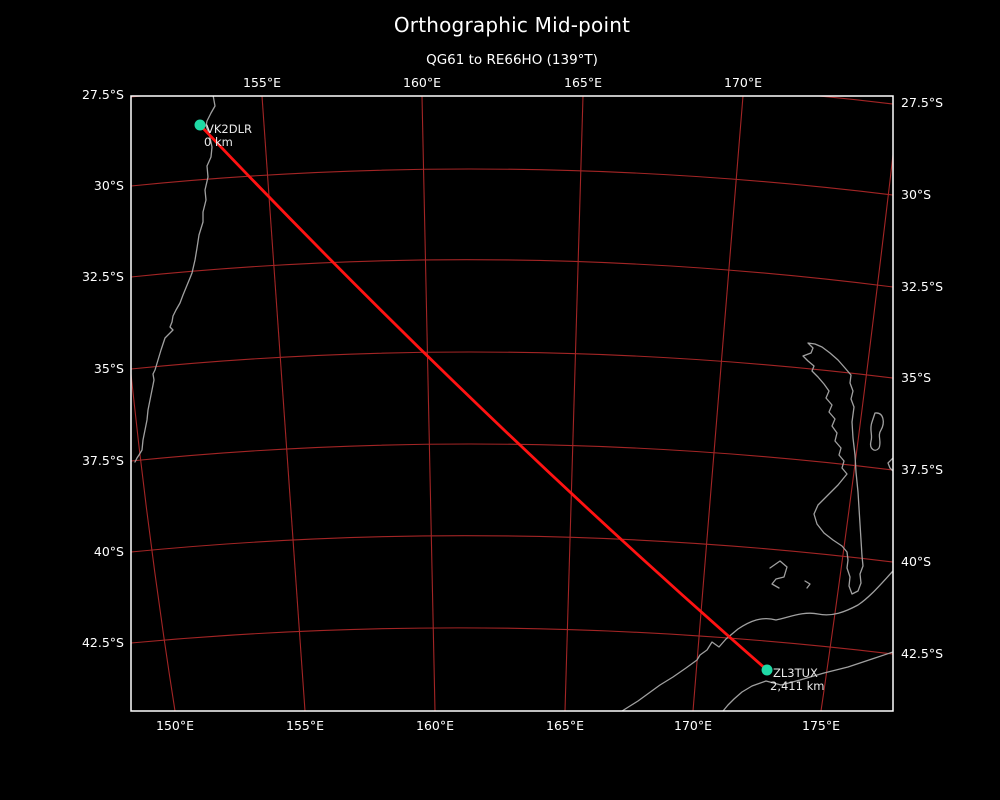 The height and width of the screenshot is (800, 1000). What do you see at coordinates (821, 725) in the screenshot?
I see `bottom-tick-label: 175°E` at bounding box center [821, 725].